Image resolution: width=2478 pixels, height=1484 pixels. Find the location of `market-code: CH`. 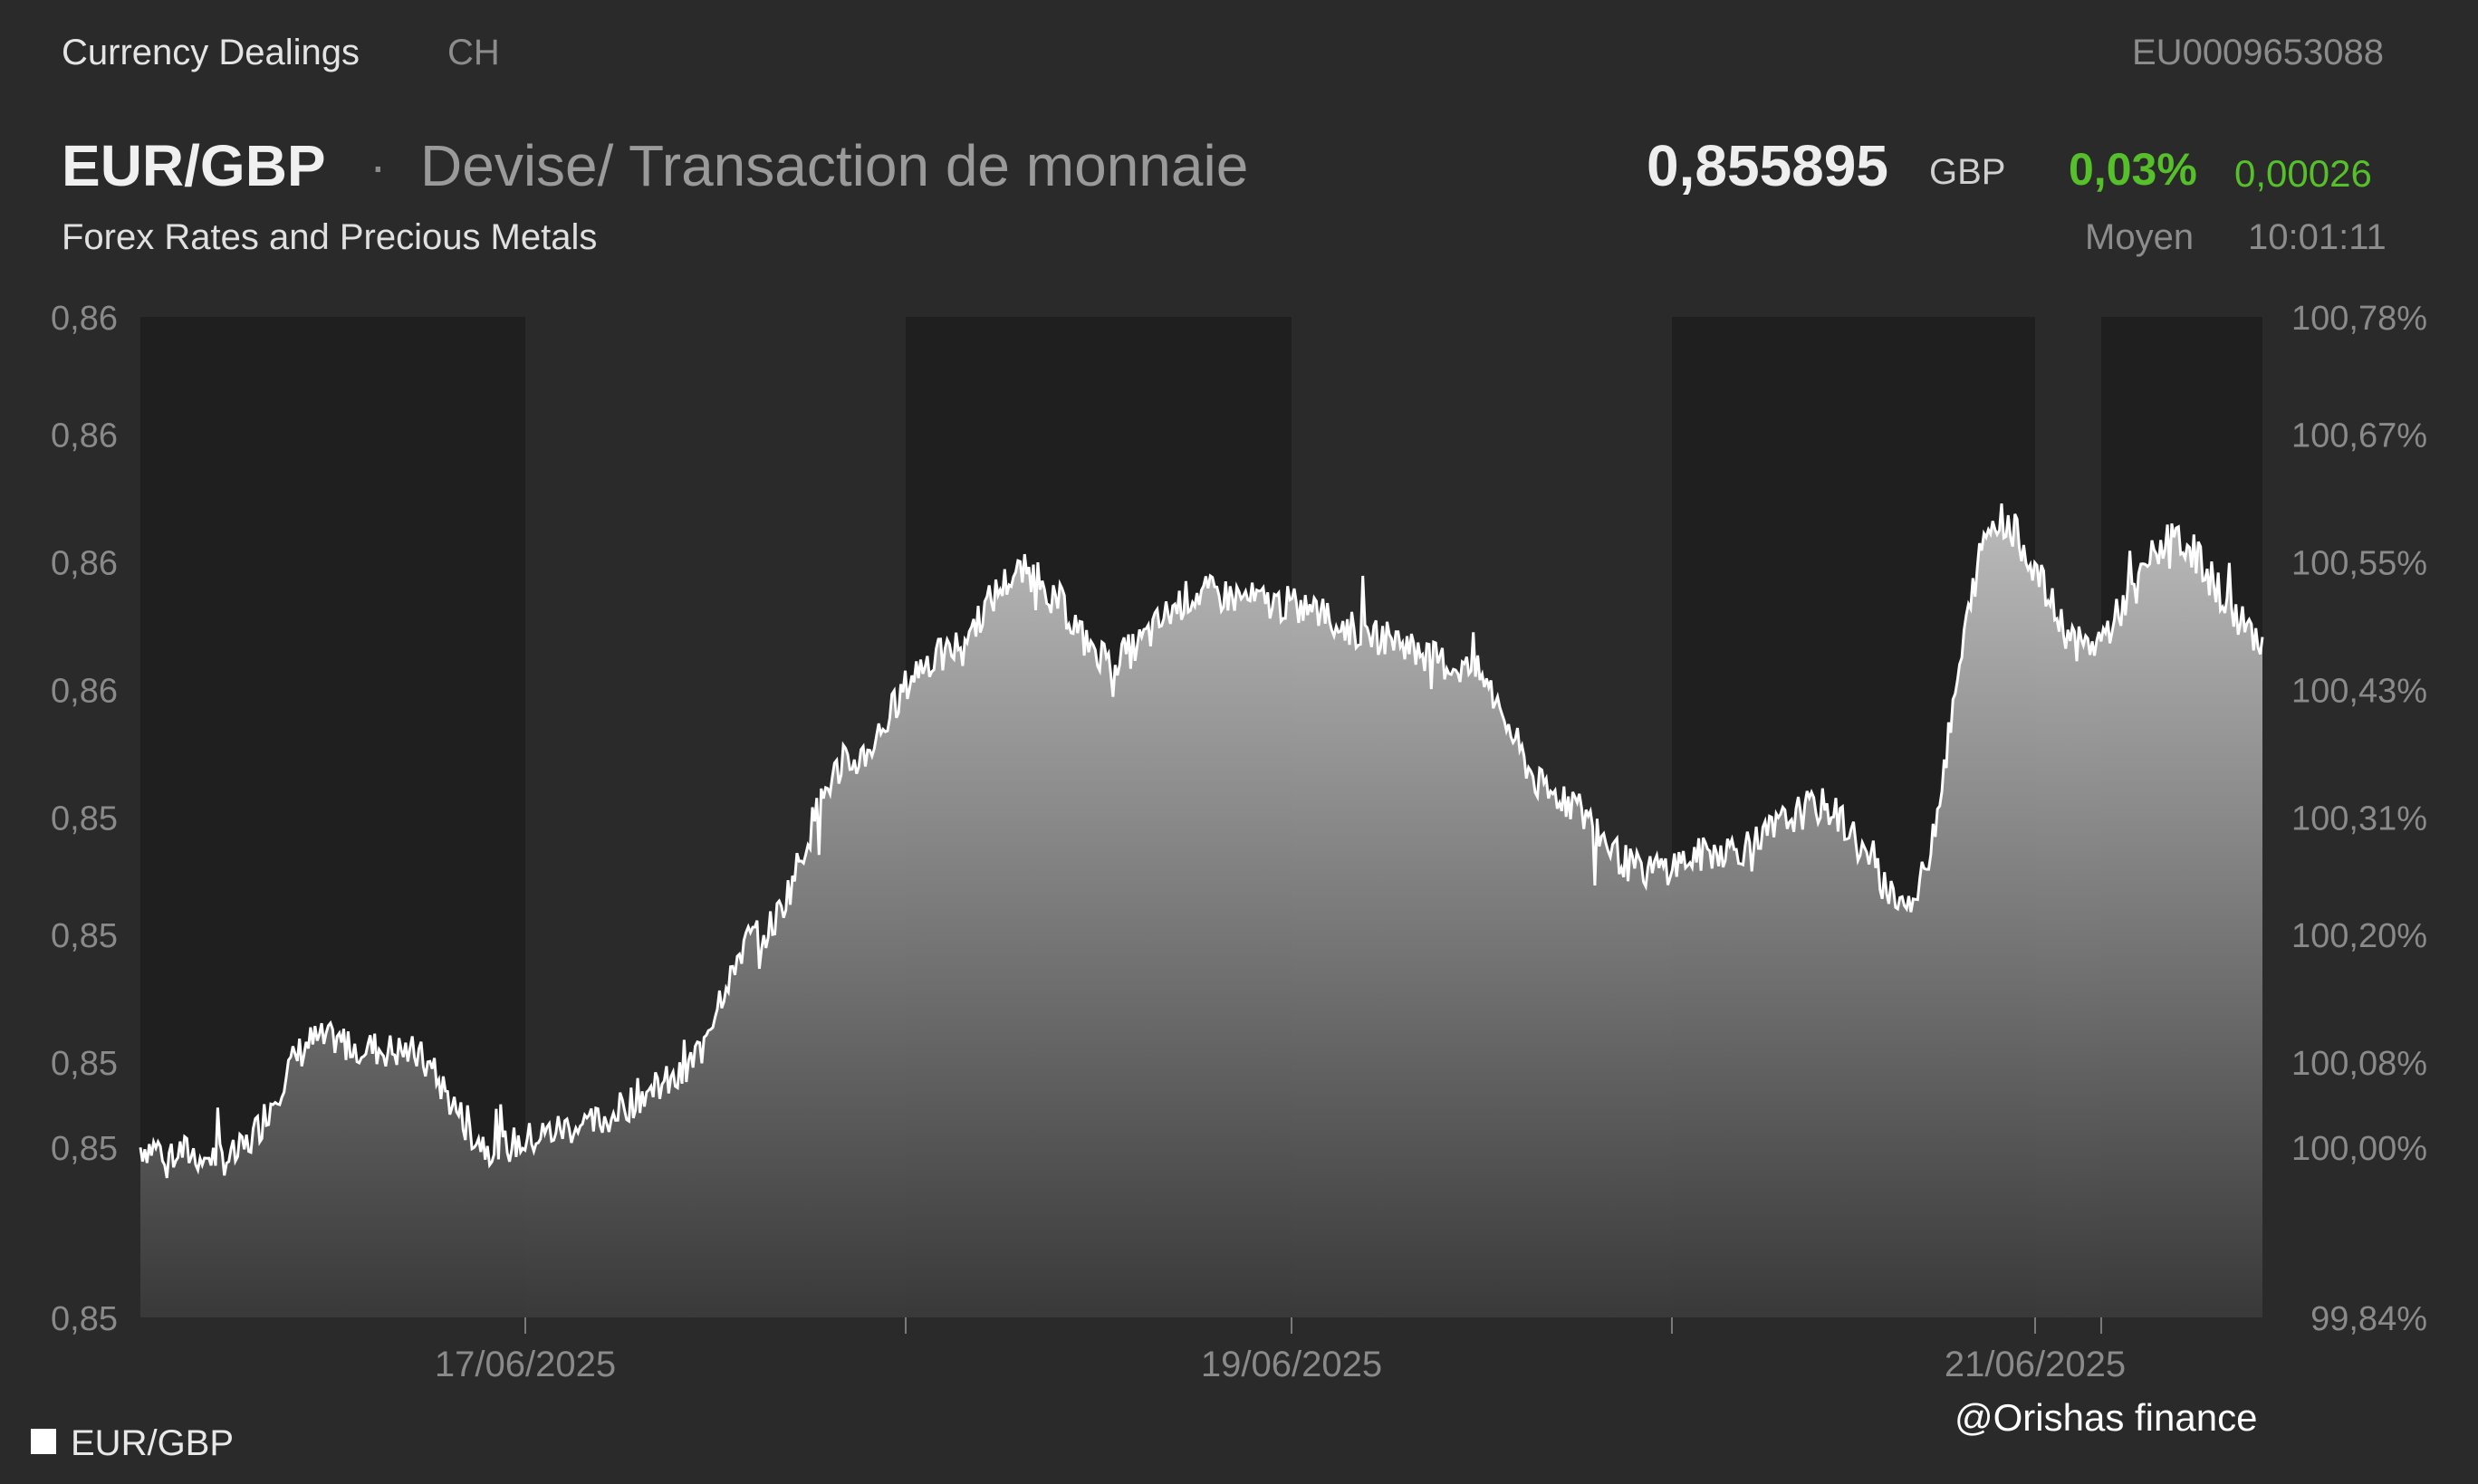

market-code: CH is located at coordinates (473, 52).